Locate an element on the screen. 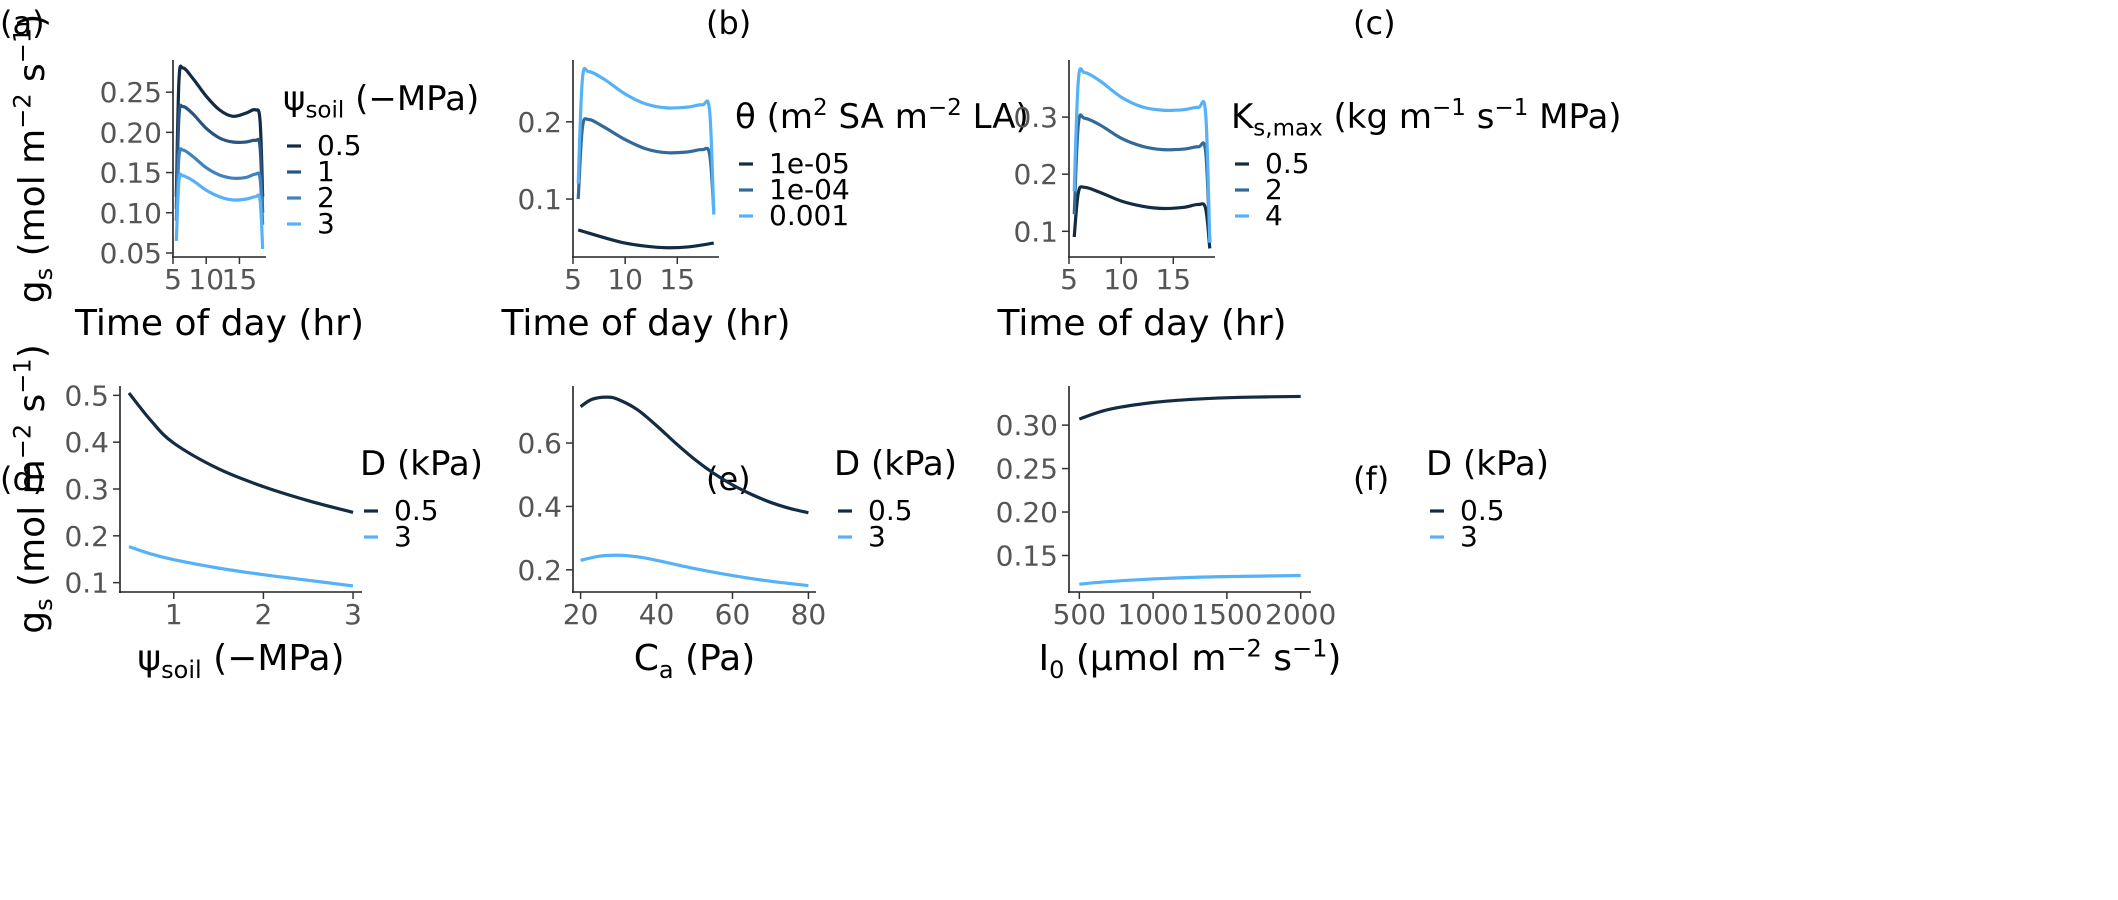 This screenshot has height=900, width=2118. legend-label-2: 4 is located at coordinates (1274, 215).